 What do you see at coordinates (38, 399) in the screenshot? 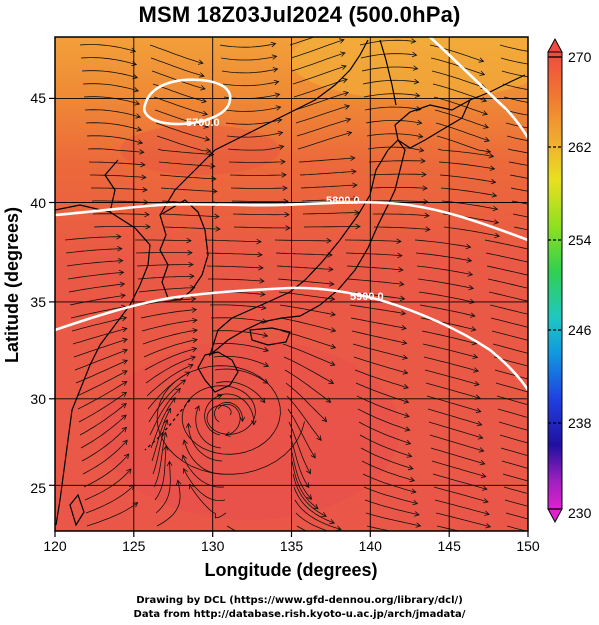
I see `y-tick-30: 30` at bounding box center [38, 399].